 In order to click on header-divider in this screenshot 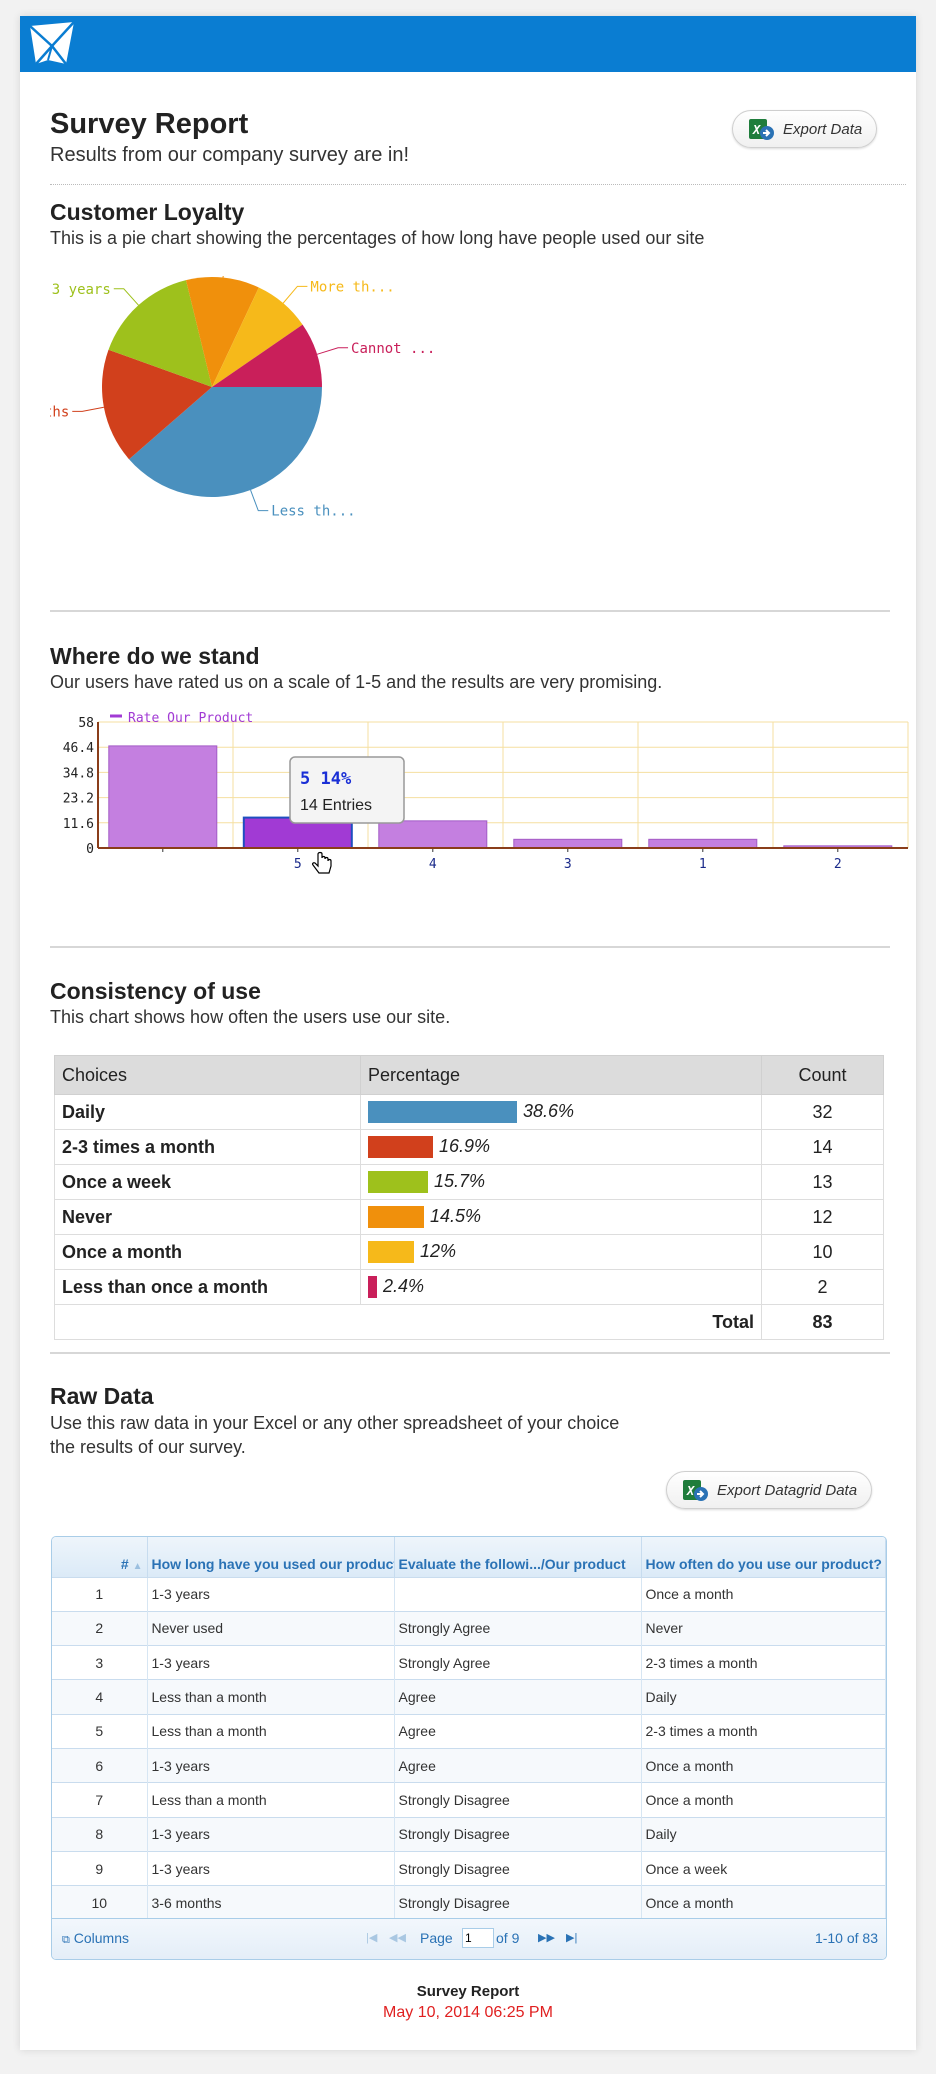, I will do `click(478, 184)`.